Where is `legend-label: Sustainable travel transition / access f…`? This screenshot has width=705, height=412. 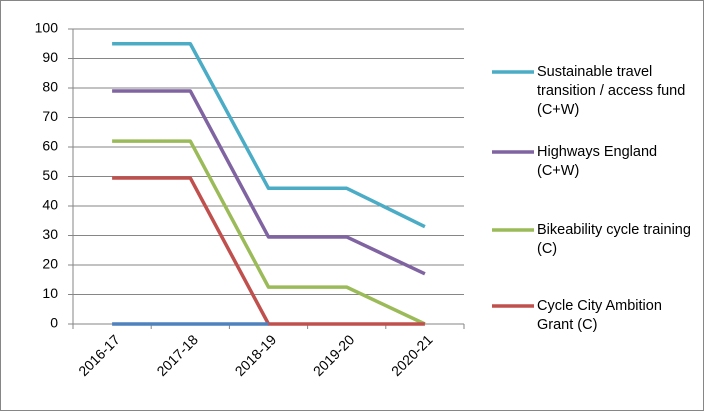 legend-label: Sustainable travel transition / access f… is located at coordinates (611, 91).